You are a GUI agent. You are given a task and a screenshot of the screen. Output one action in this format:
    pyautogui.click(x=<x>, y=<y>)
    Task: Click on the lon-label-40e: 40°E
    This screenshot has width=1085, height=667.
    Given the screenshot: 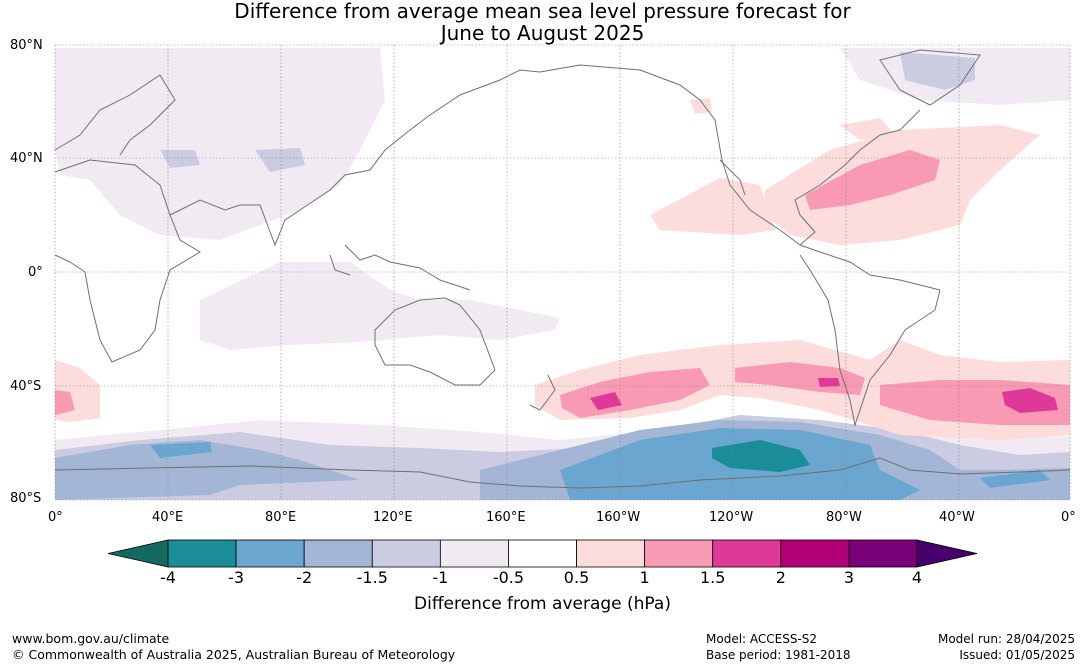 What is the action you would take?
    pyautogui.click(x=168, y=517)
    